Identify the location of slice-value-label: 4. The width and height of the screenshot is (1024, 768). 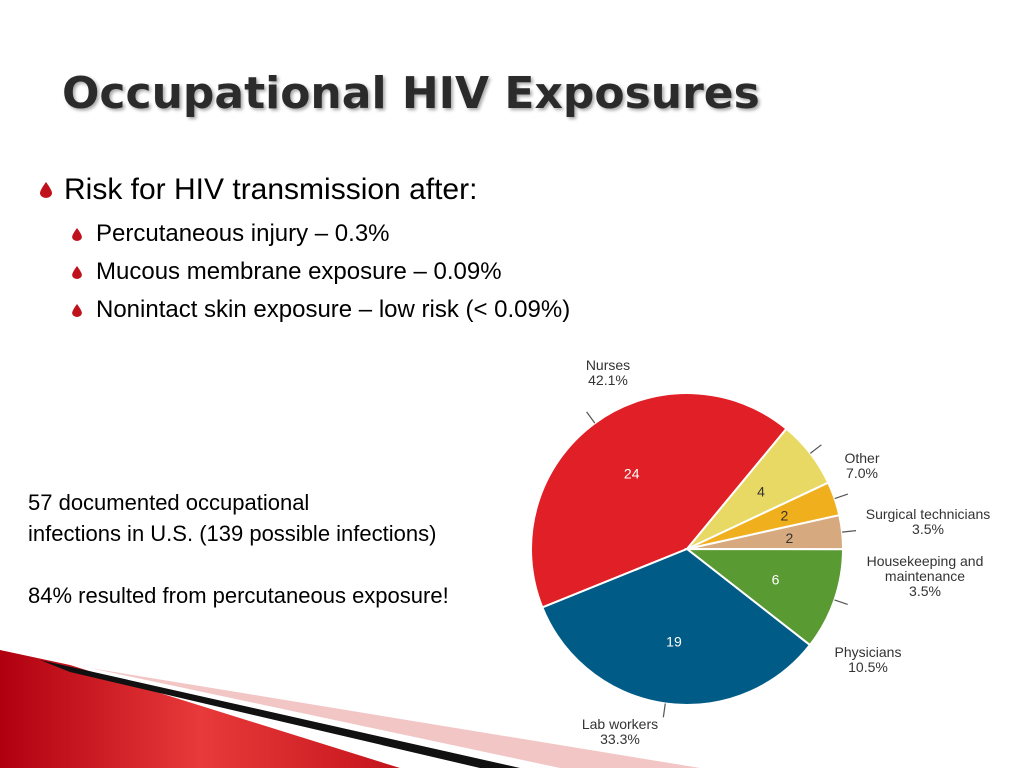
(761, 492).